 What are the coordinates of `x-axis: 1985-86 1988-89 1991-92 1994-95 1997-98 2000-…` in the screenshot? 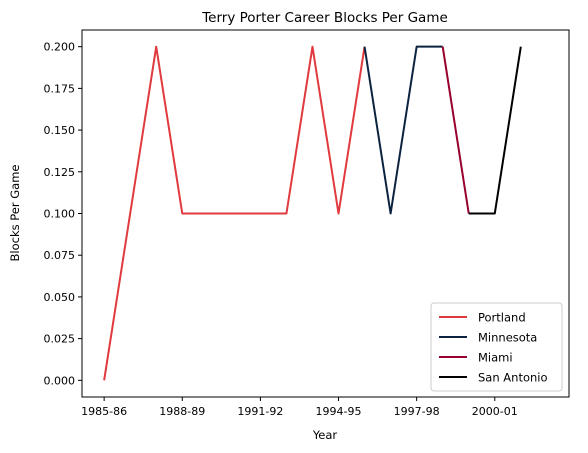 It's located at (299, 407).